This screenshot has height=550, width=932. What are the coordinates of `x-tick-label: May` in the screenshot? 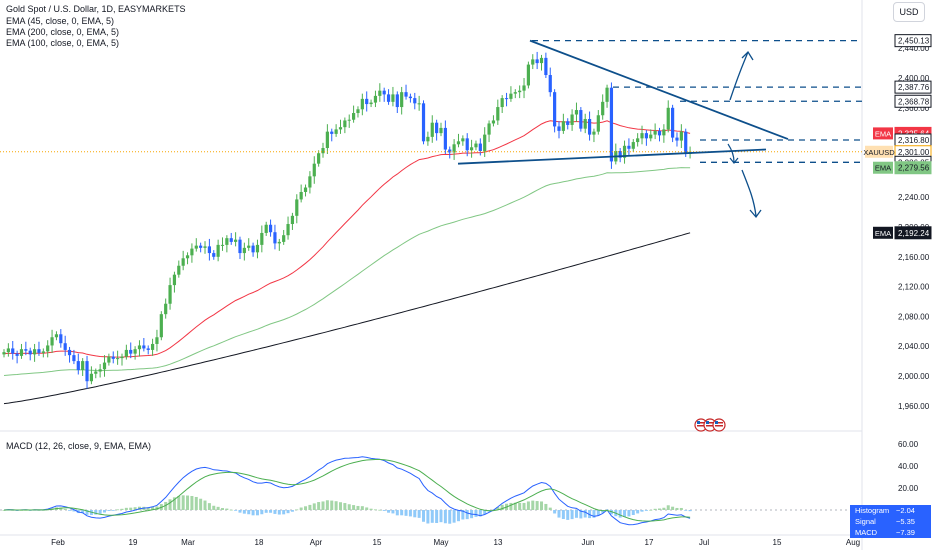 It's located at (440, 542).